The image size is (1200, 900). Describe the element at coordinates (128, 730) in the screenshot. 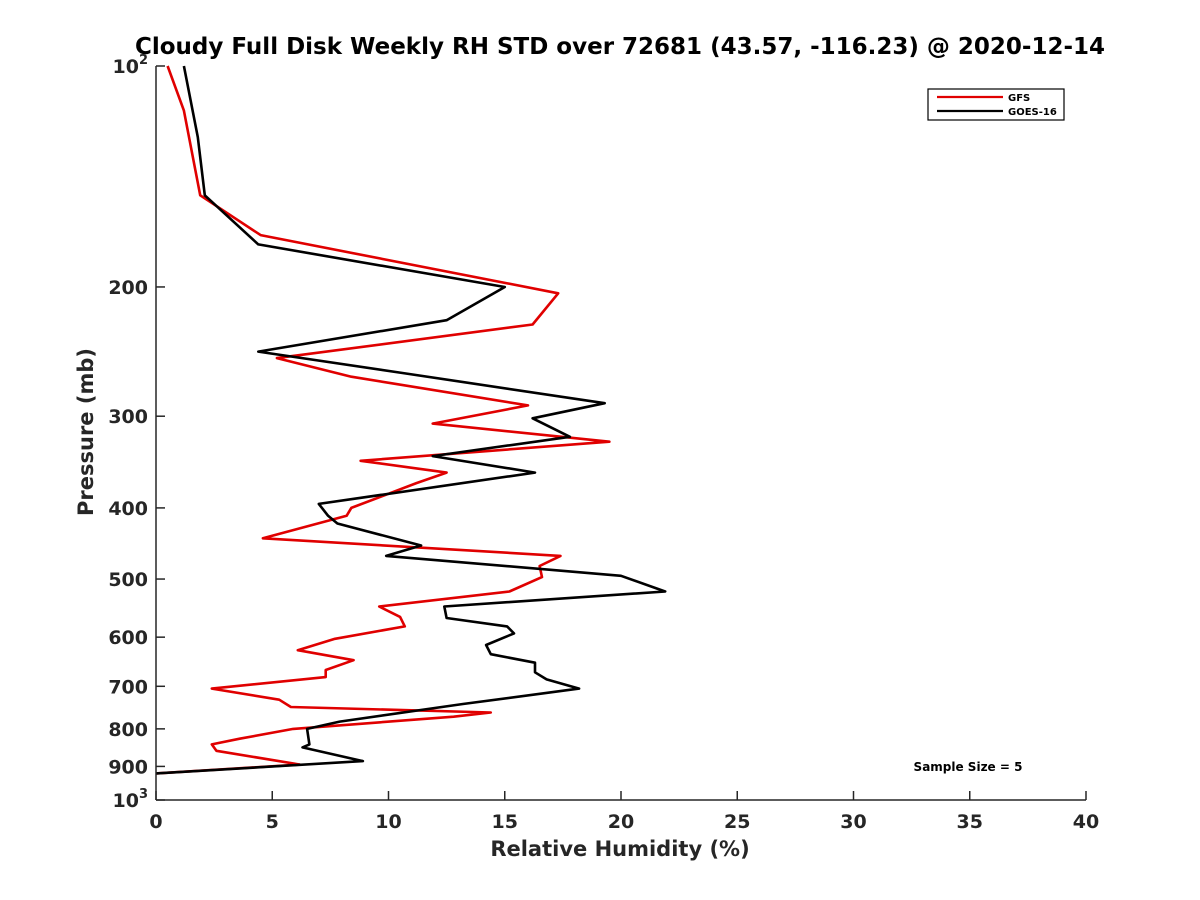

I see `y-tick-label: 800` at that location.